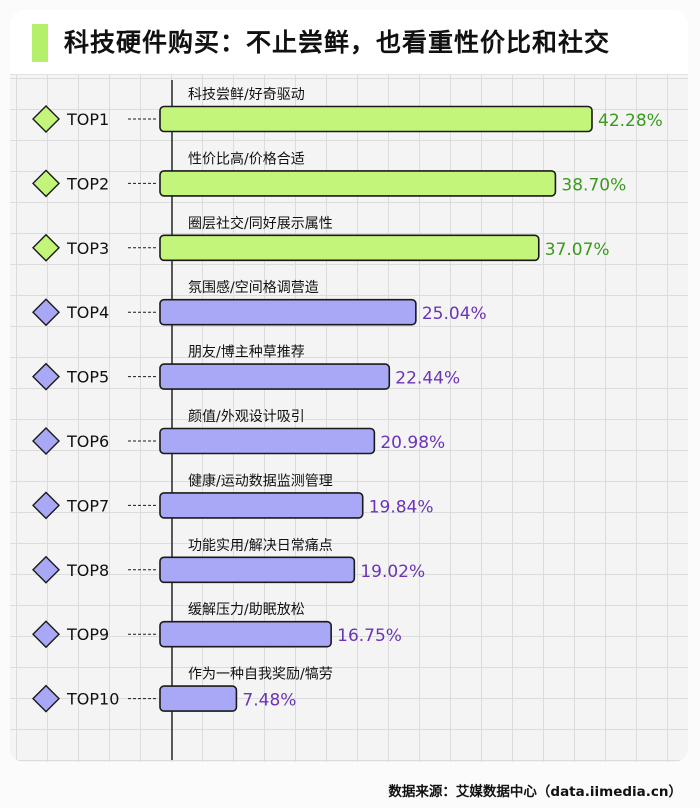 This screenshot has height=808, width=700. Describe the element at coordinates (87, 570) in the screenshot. I see `rank-label: TOP8` at that location.